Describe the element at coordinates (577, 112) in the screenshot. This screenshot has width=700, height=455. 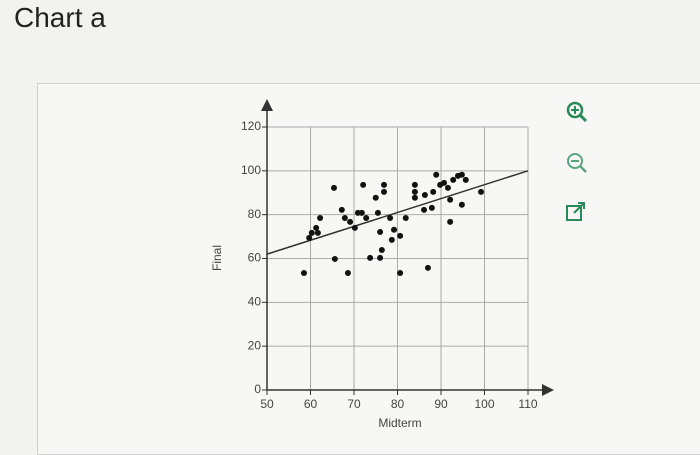
I see `zoom-in-button` at that location.